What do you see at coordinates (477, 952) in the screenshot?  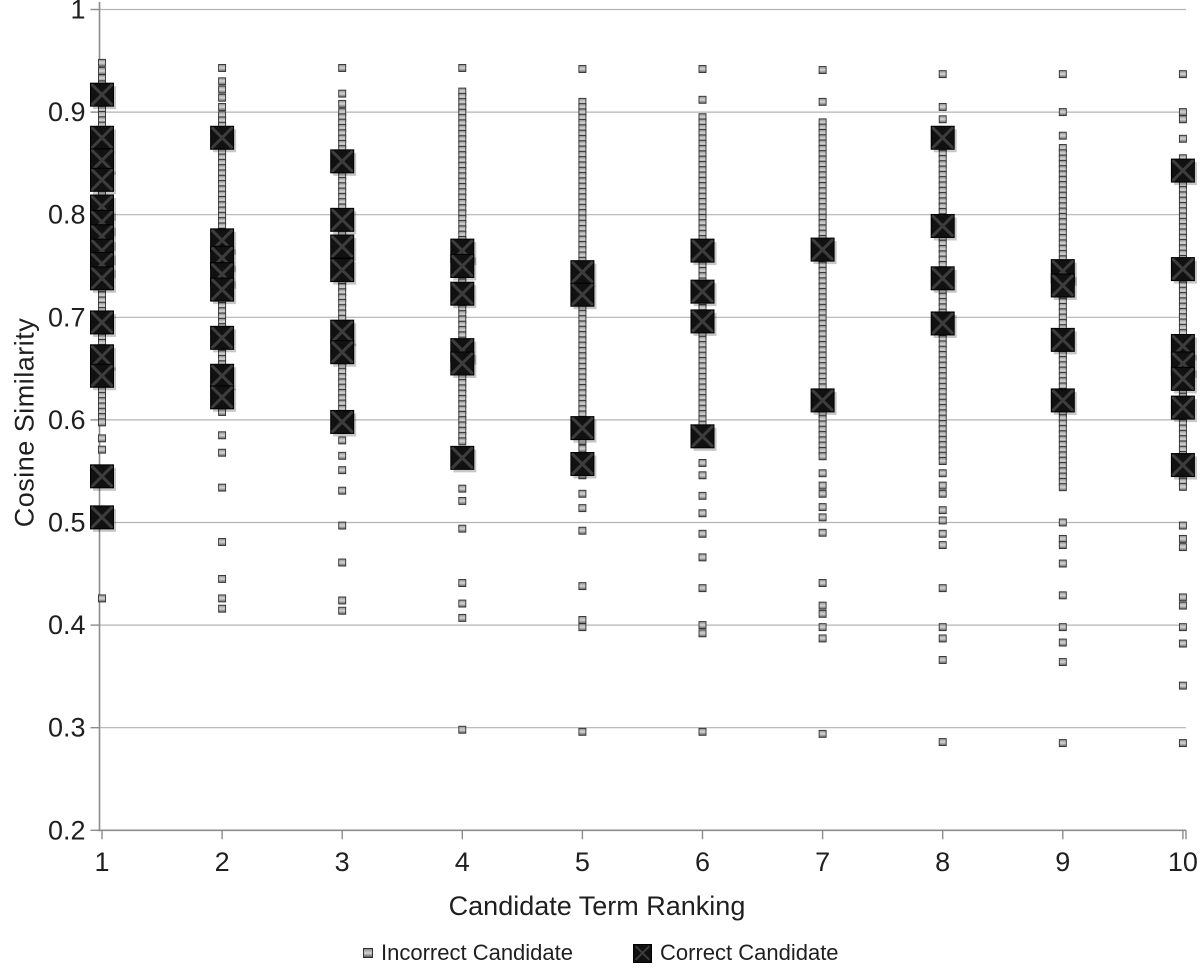 I see `legend-label-incorrect: Incorrect Candidate` at bounding box center [477, 952].